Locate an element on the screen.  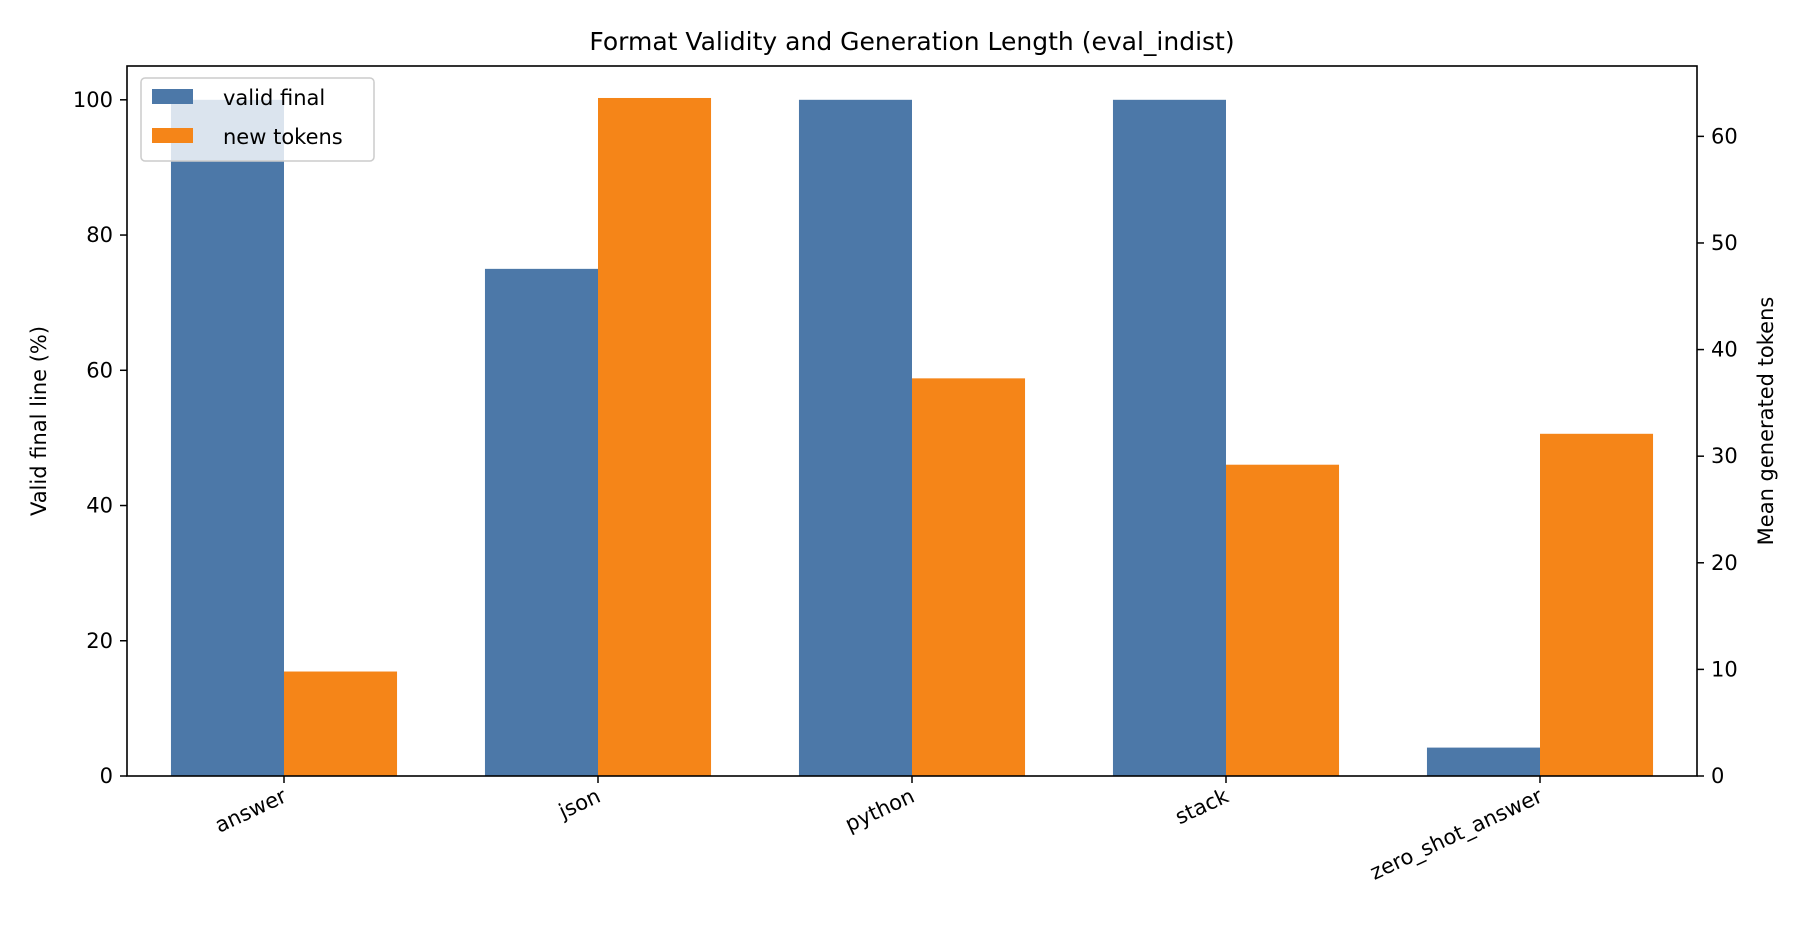
bar-valid-final-zero-shot-answer is located at coordinates (1483, 761).